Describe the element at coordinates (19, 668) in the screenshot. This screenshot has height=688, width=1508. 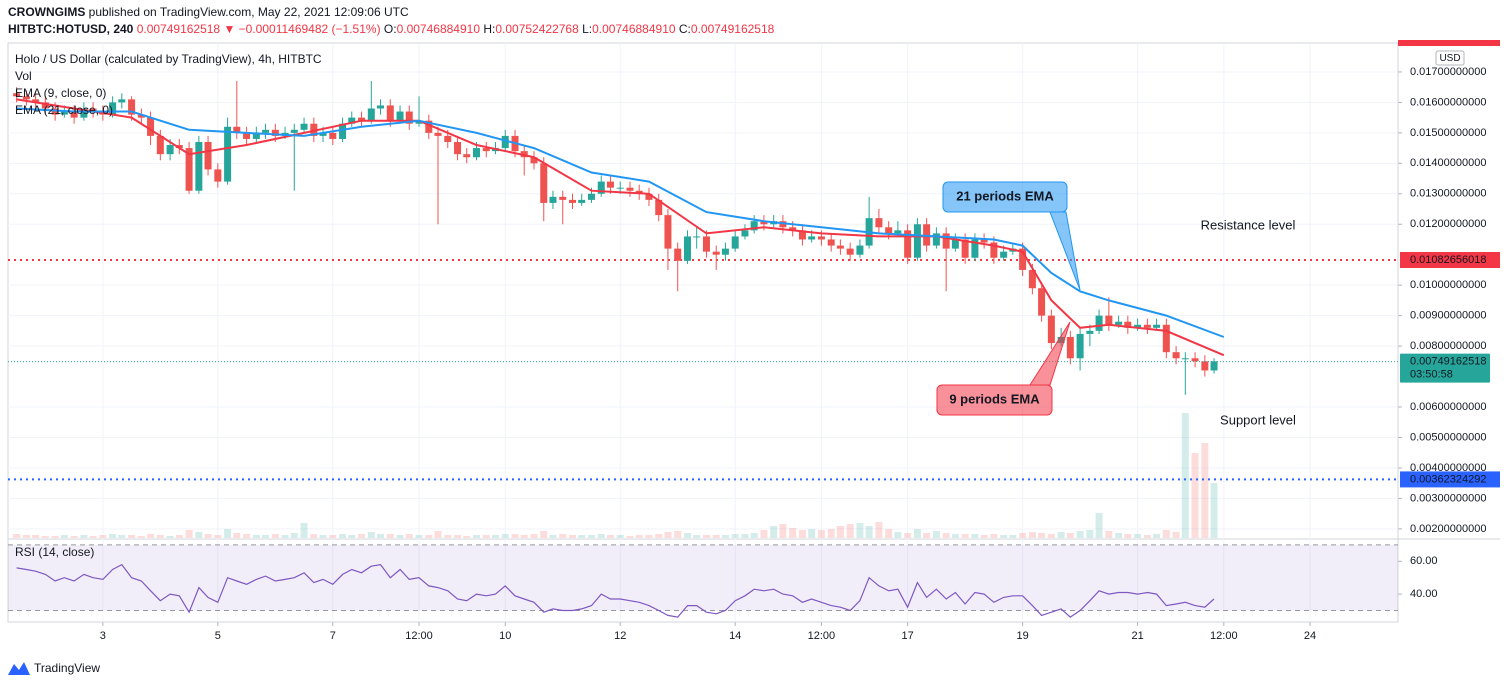
I see `logo-icon` at that location.